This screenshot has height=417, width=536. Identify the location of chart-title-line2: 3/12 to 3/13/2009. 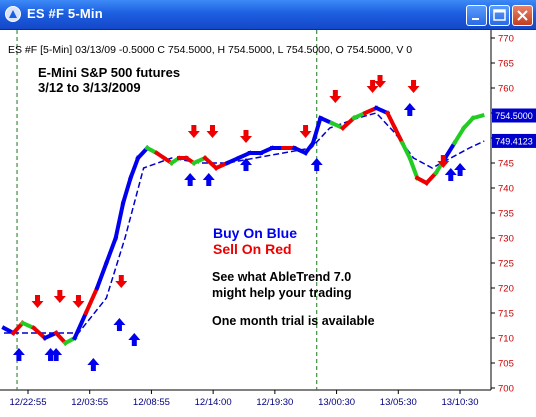
(89, 87).